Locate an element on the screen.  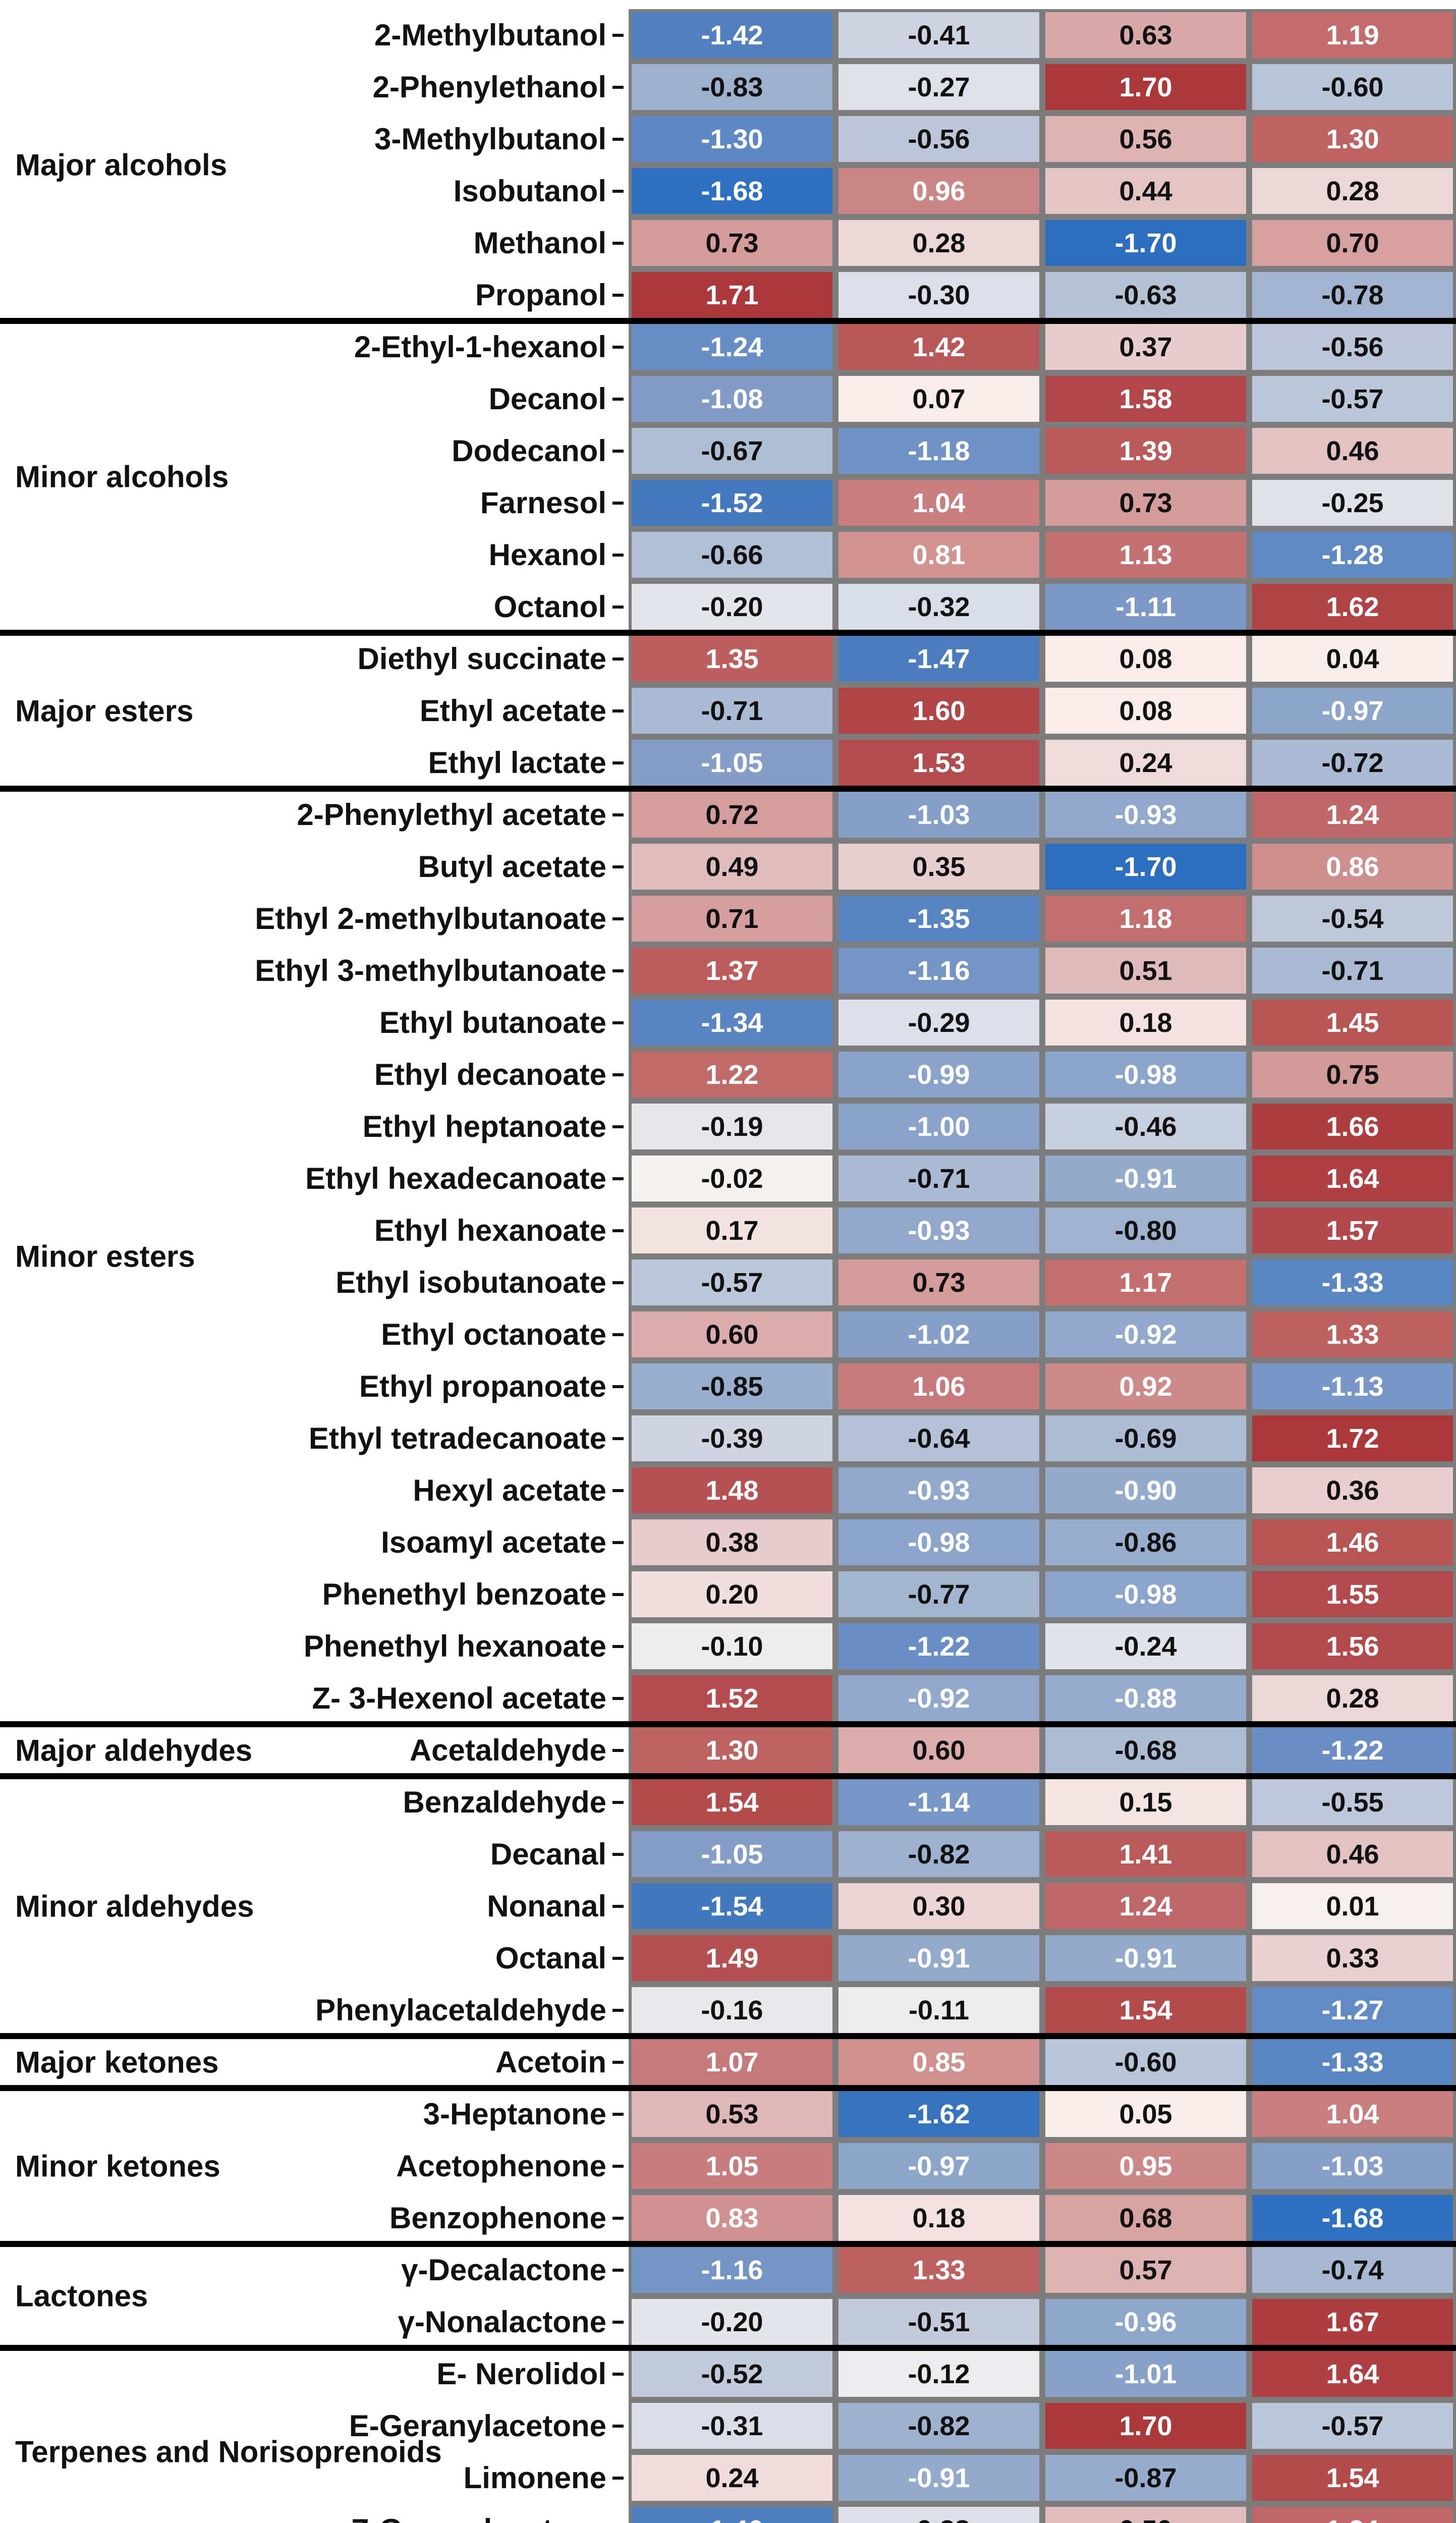
row-label-text: Hexyl acetate is located at coordinates (509, 1490).